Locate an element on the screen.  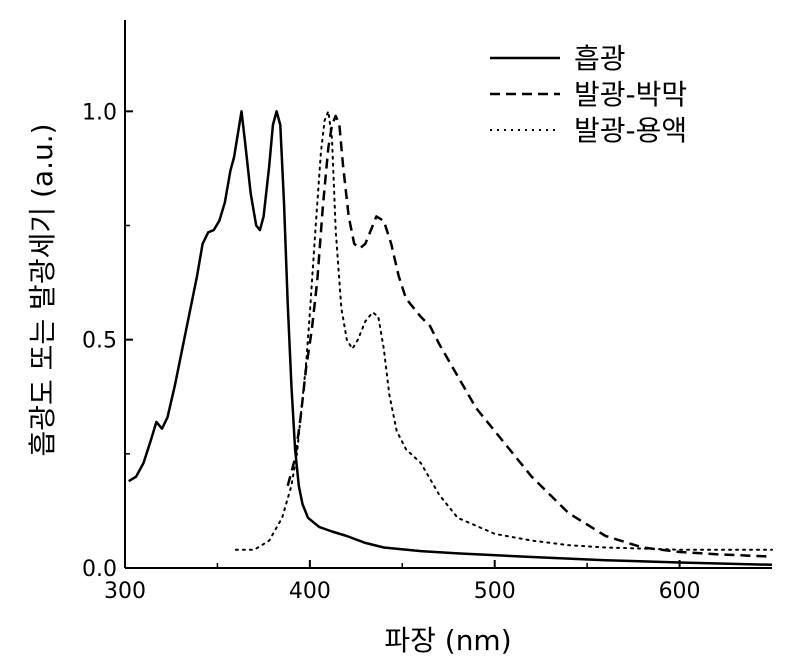
x-tick-label: 400 is located at coordinates (310, 591).